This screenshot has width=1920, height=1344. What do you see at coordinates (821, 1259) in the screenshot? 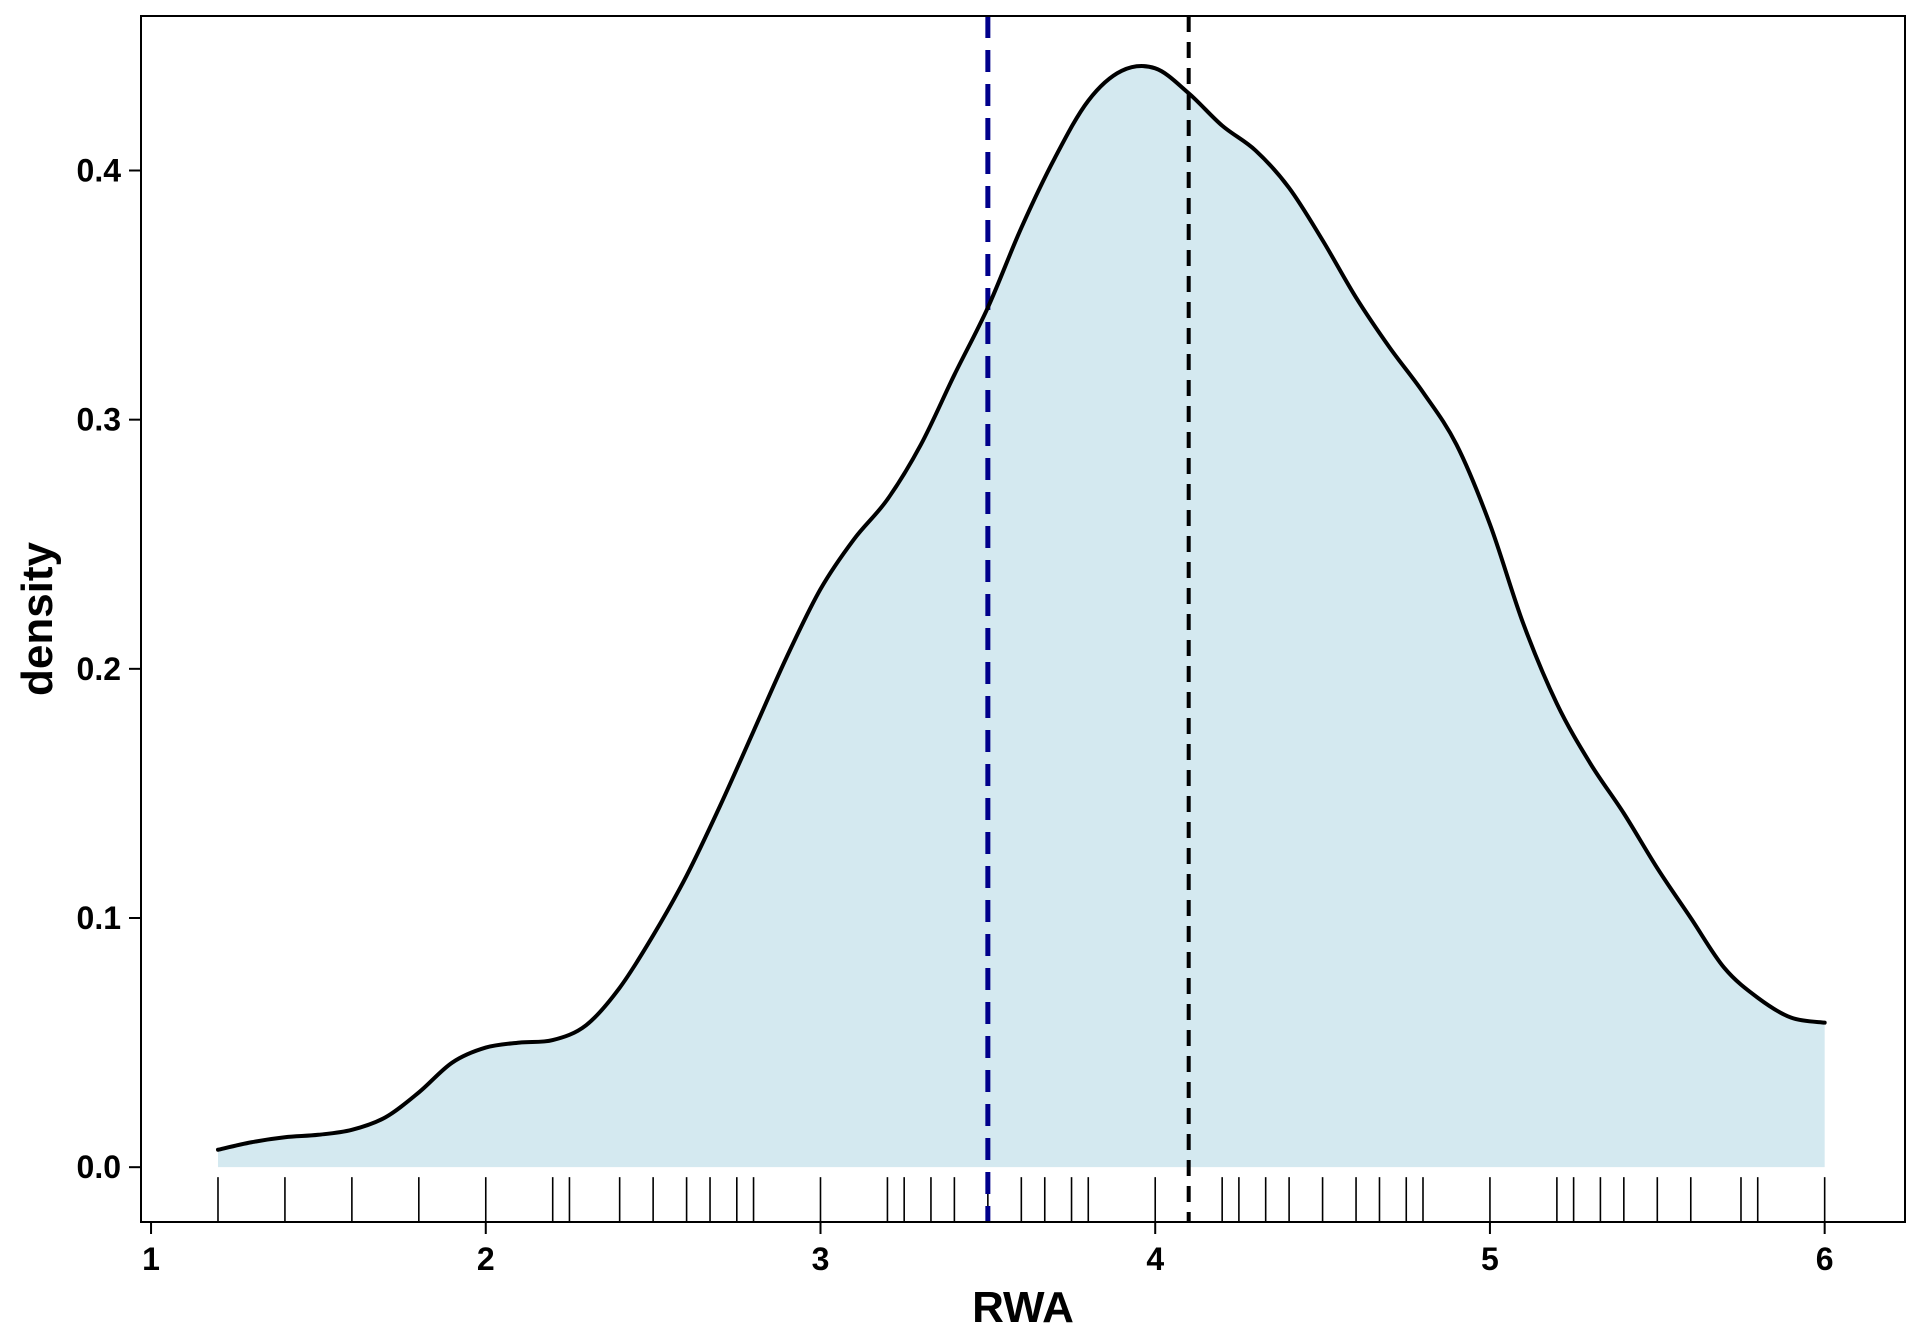
I see `x-tick-label: 3` at bounding box center [821, 1259].